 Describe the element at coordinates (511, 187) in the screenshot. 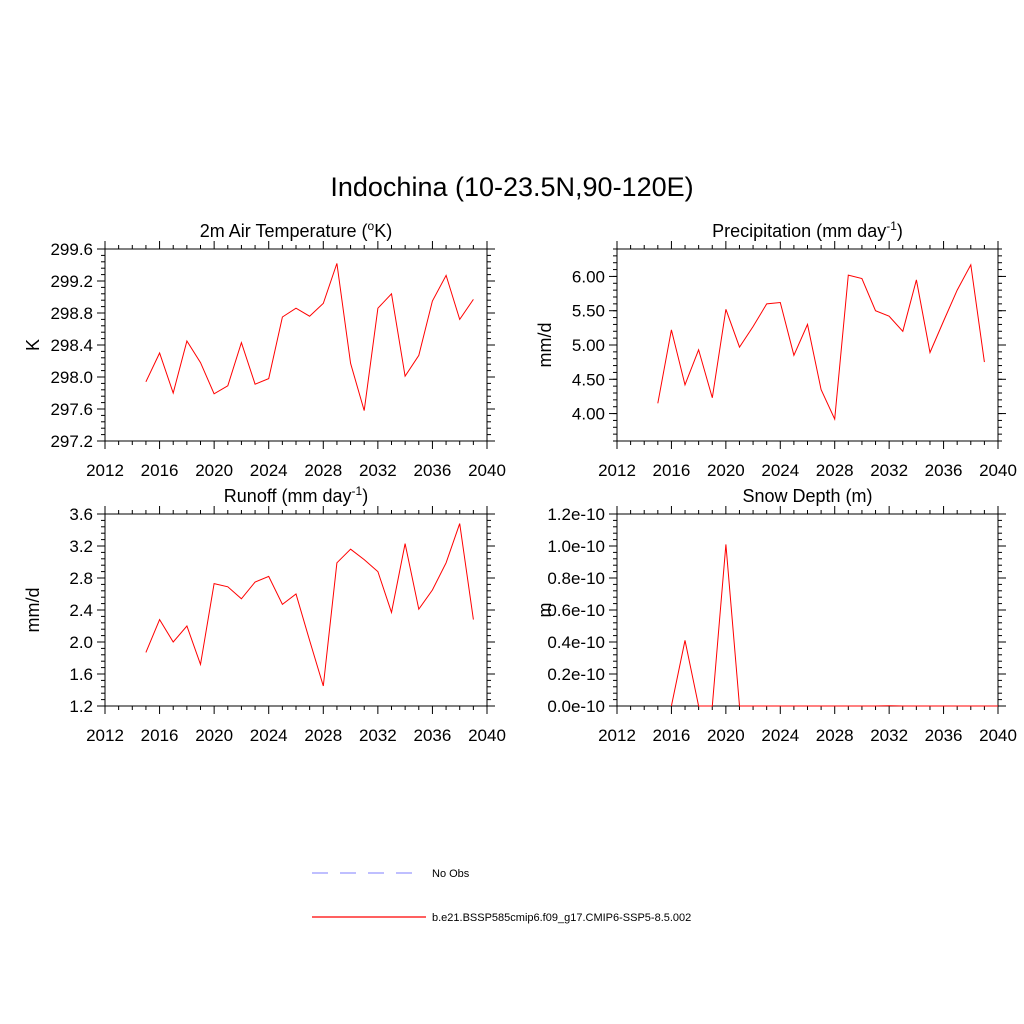

I see `figure-title: Indochina (10-23.5N,90-120E)` at that location.